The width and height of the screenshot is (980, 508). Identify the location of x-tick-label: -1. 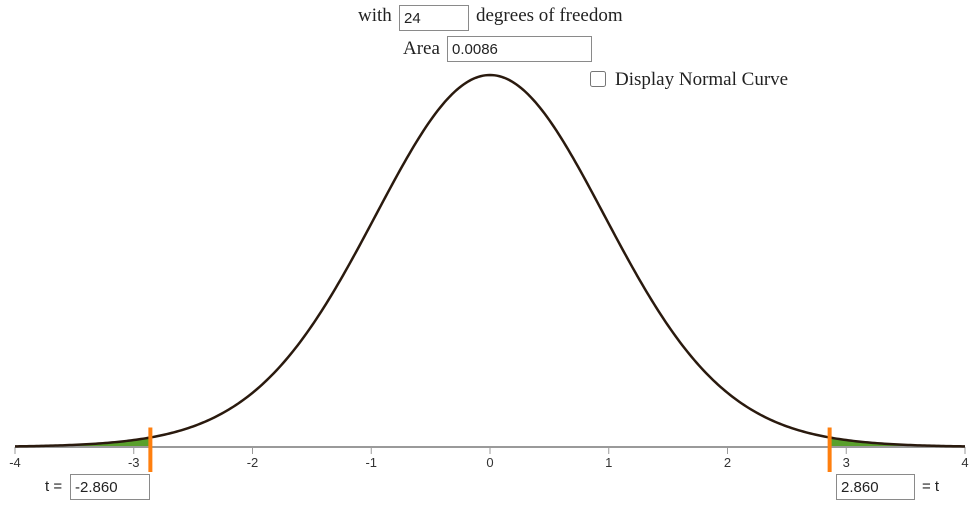
(371, 462).